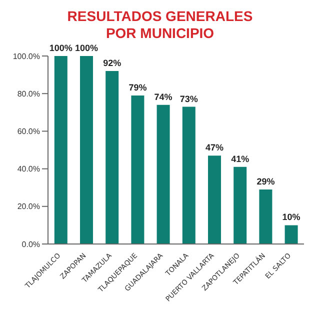  Describe the element at coordinates (28, 169) in the screenshot. I see `y-tick-label: 40.0%` at that location.